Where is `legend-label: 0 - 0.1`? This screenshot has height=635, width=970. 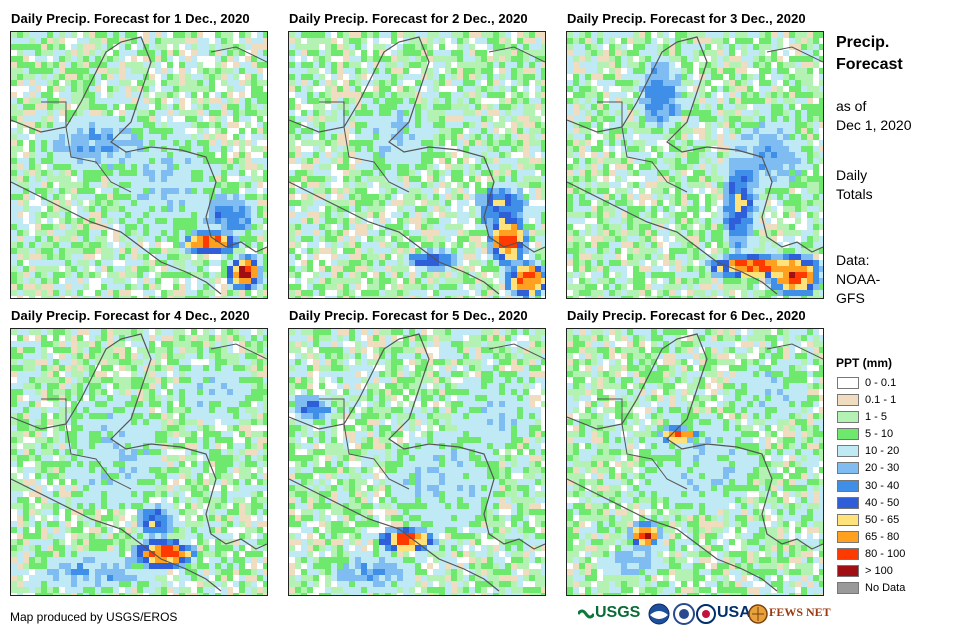
legend-label: 0 - 0.1 is located at coordinates (881, 383).